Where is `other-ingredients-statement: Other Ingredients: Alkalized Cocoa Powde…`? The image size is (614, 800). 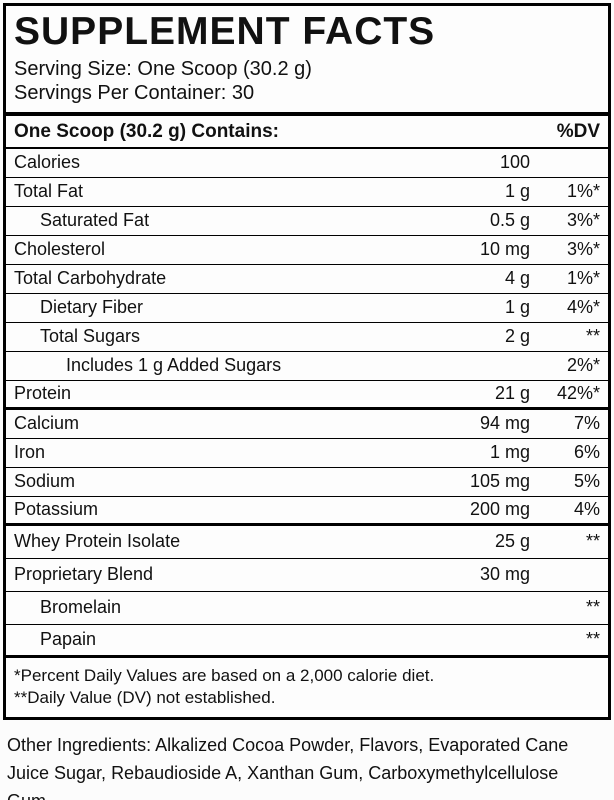
other-ingredients-statement: Other Ingredients: Alkalized Cocoa Powde… is located at coordinates (288, 767).